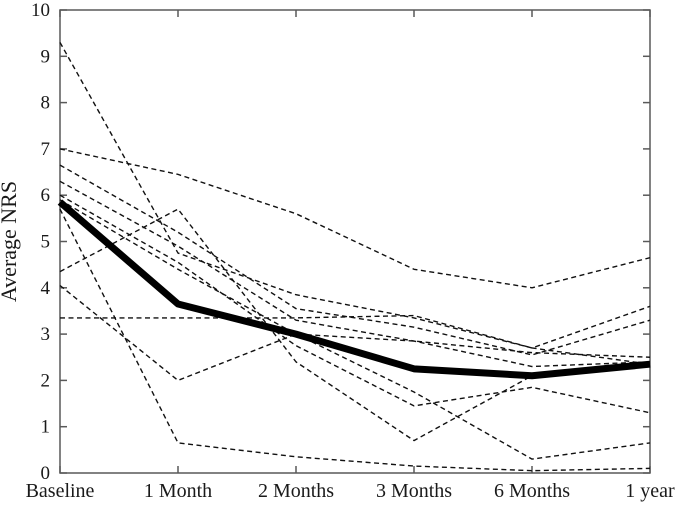  What do you see at coordinates (46, 380) in the screenshot?
I see `y-tick-label: 2` at bounding box center [46, 380].